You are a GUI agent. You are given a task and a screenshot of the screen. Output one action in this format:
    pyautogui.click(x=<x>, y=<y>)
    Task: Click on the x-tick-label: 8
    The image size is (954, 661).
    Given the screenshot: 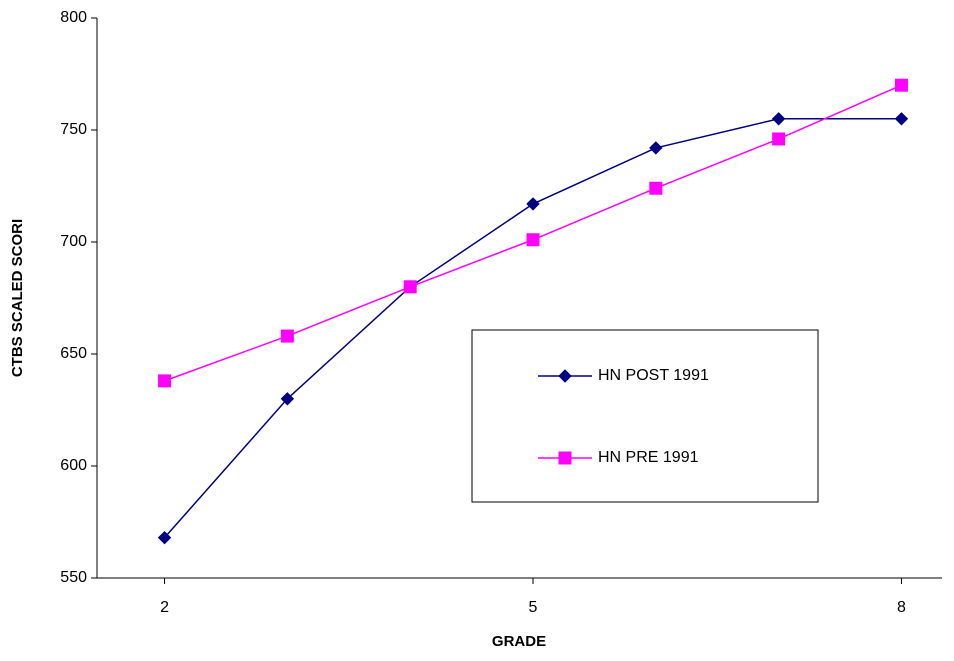 What is the action you would take?
    pyautogui.click(x=901, y=607)
    